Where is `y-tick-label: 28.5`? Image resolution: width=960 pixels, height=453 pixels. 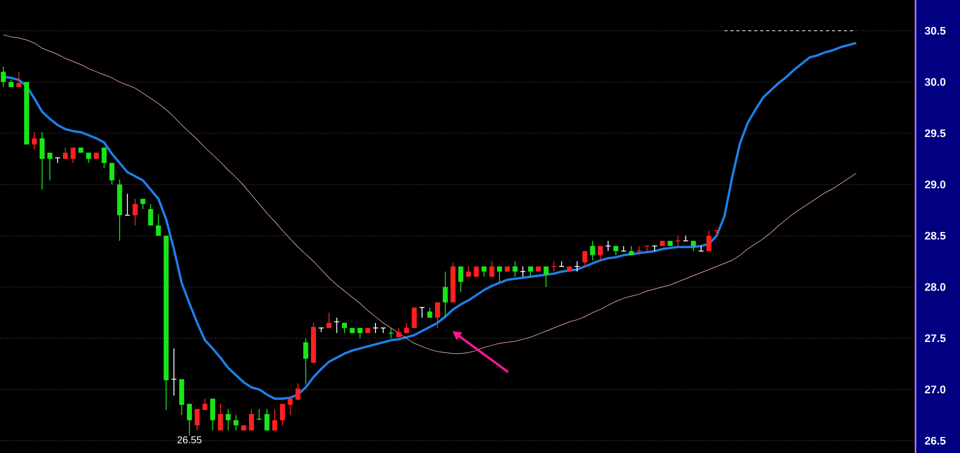
y-tick-label: 28.5 is located at coordinates (935, 236).